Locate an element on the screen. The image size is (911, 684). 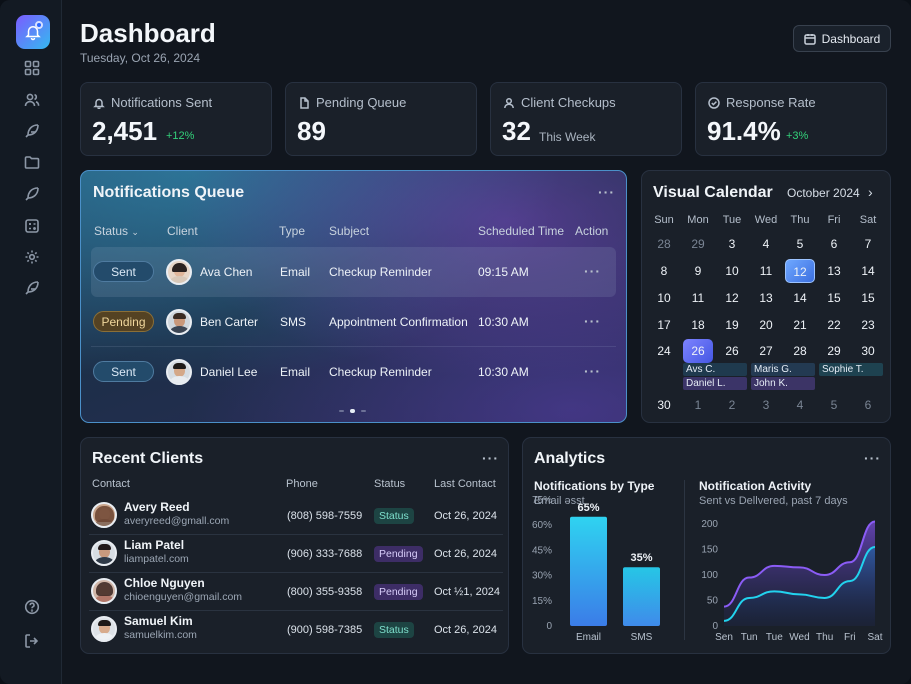
calendar-event: John K. is located at coordinates (783, 383).